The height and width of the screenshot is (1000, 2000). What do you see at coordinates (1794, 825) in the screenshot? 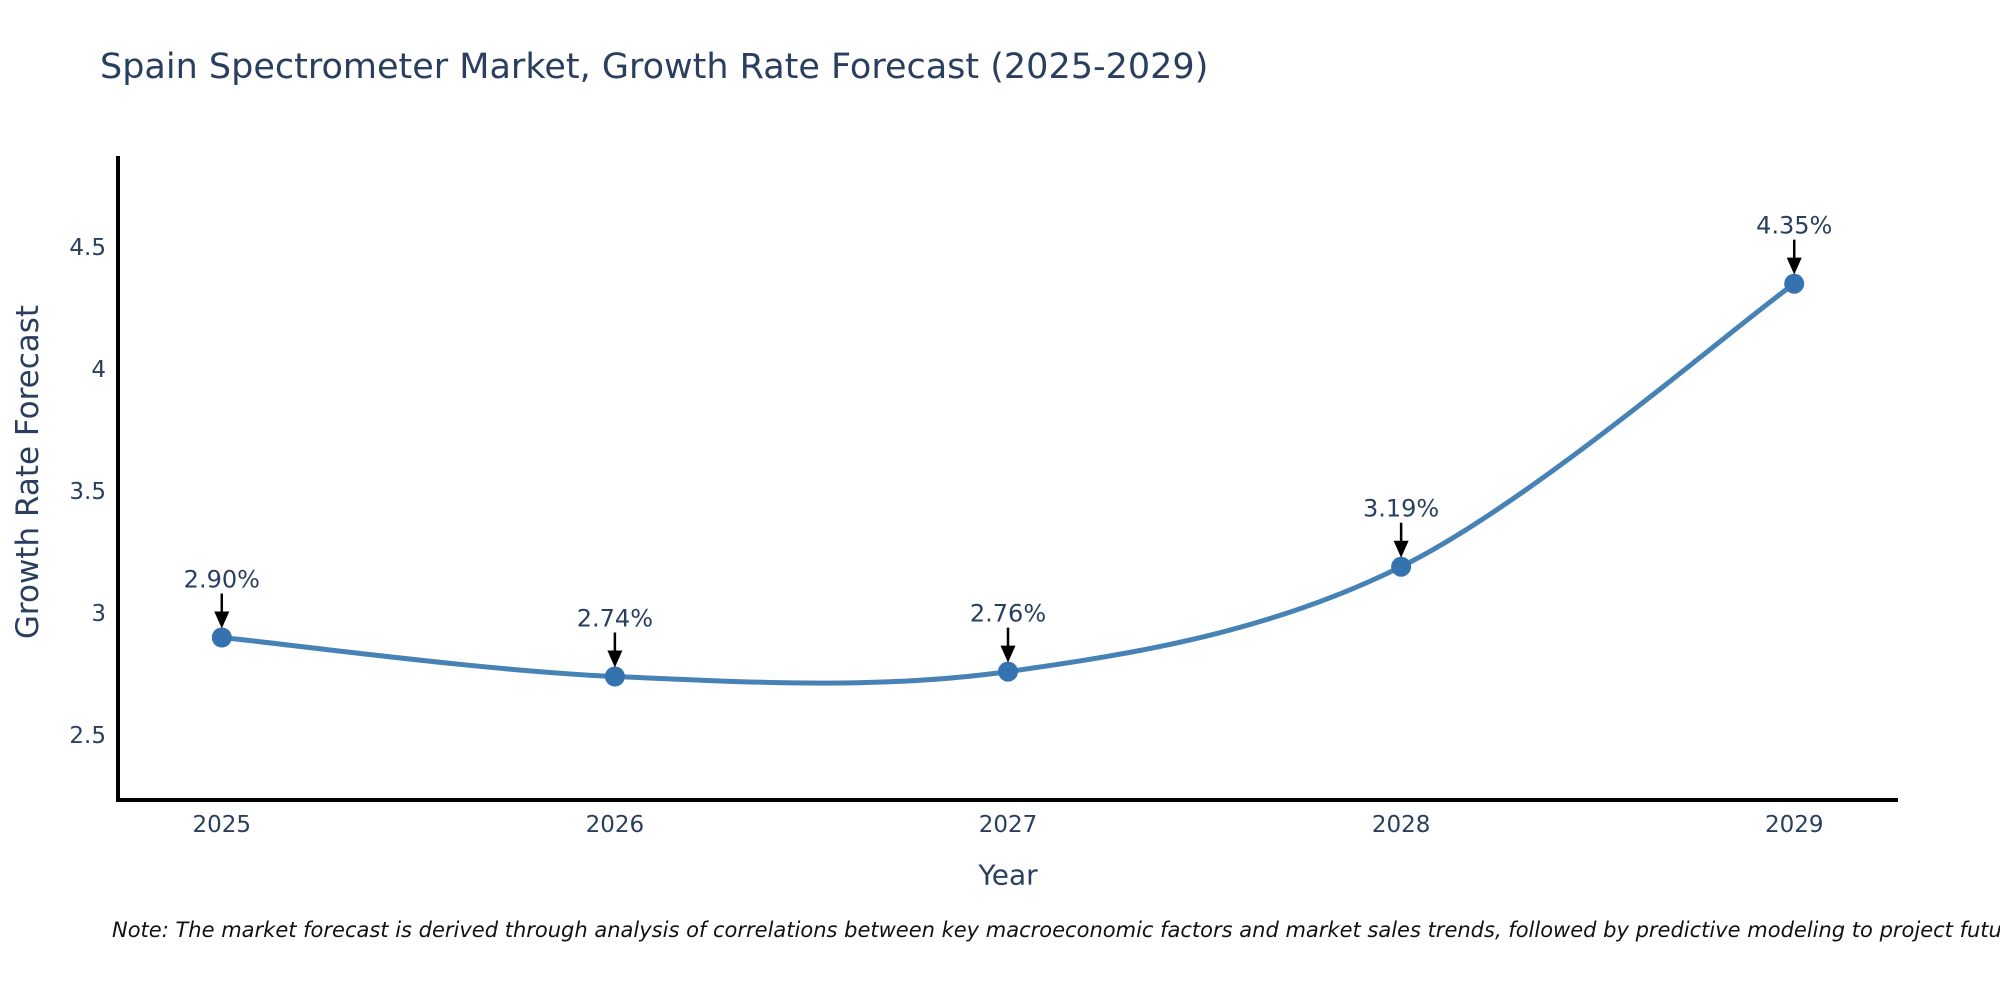
I see `x-tick-label: 2029` at bounding box center [1794, 825].